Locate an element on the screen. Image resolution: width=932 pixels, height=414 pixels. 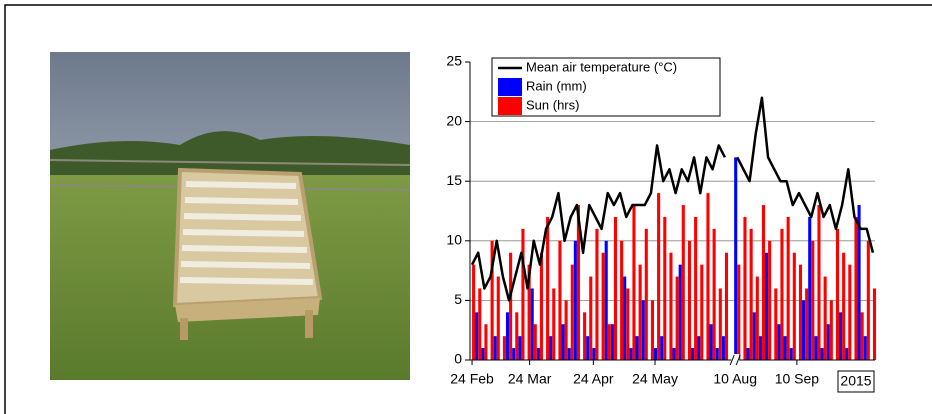
legend-label: Mean air temperature (°C) is located at coordinates (601, 66).